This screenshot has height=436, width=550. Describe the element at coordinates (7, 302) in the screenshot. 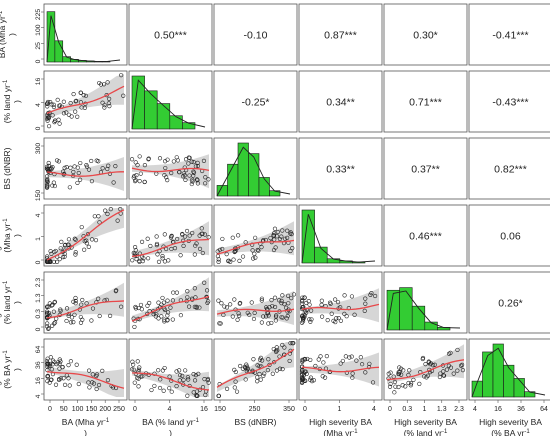

I see `ylabel-hs_pct_land-1: (% land yr-1` at that location.